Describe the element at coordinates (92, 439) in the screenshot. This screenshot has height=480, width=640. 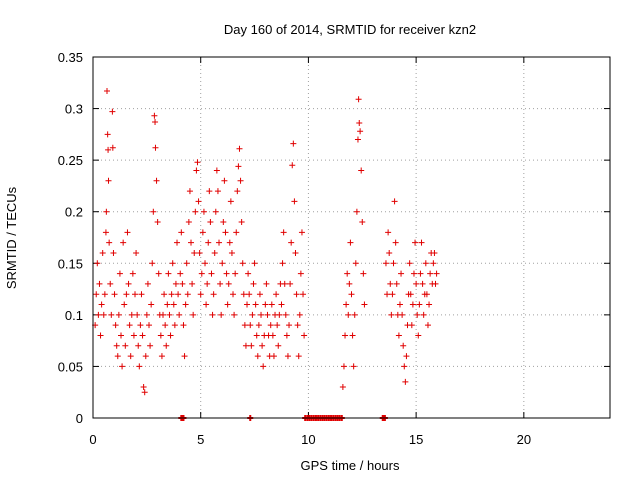
I see `x-tick-label: 0` at that location.